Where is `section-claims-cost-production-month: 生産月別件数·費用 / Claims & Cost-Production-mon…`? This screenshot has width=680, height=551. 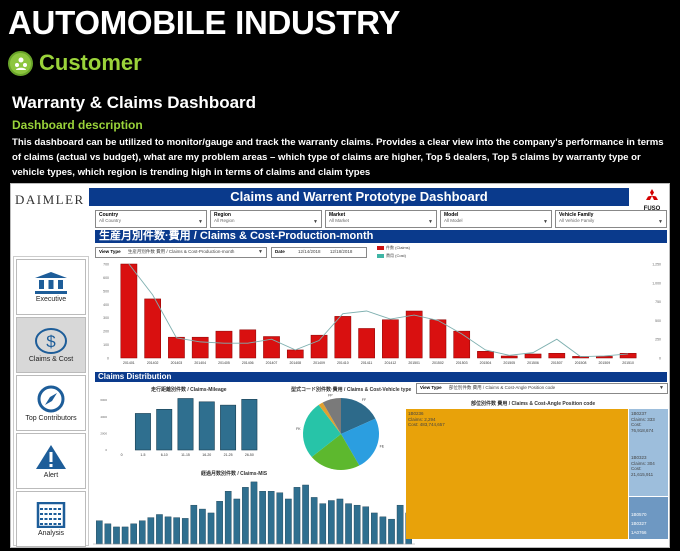
section-claims-cost-production-month: 生産月別件数·費用 / Claims & Cost-Production-mon… is located at coordinates (381, 236).